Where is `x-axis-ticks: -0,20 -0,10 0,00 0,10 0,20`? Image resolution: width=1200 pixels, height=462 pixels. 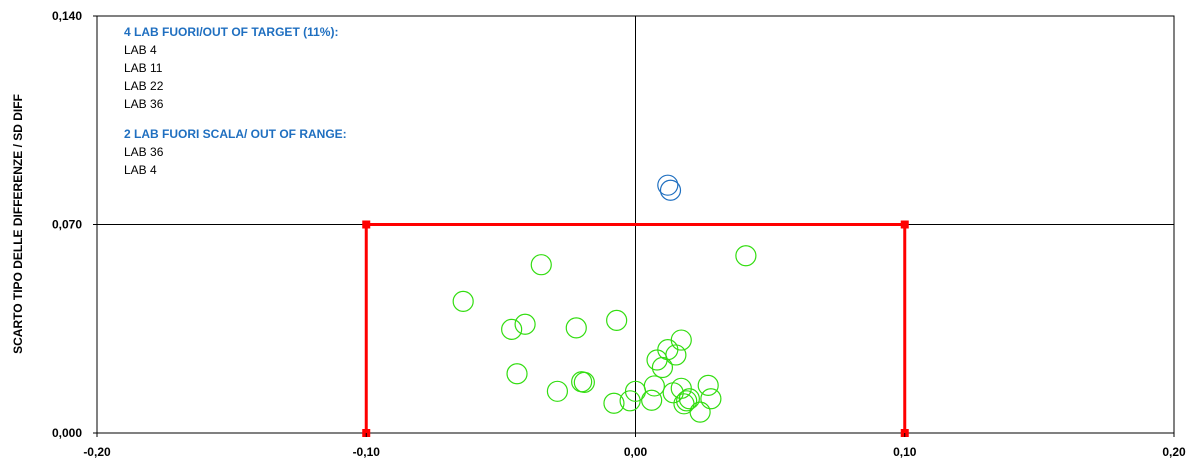
x-axis-ticks: -0,20 -0,10 0,00 0,10 0,20 is located at coordinates (634, 446).